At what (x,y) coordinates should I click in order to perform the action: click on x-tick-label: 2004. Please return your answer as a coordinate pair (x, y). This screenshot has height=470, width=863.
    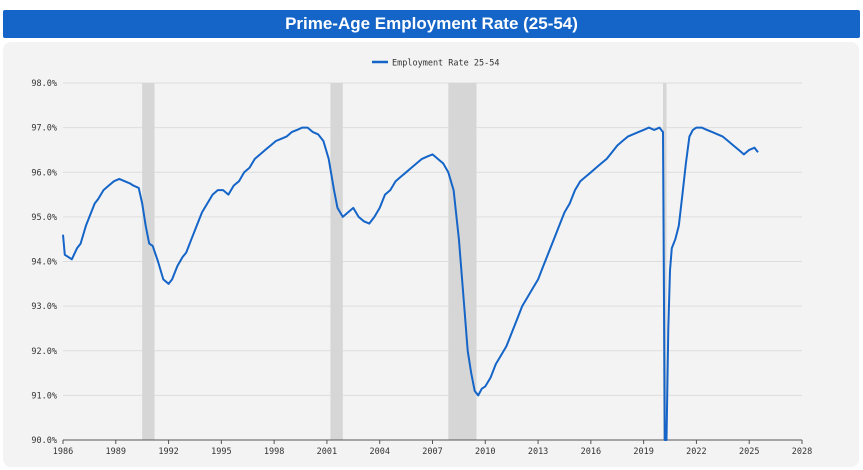
    Looking at the image, I should click on (379, 452).